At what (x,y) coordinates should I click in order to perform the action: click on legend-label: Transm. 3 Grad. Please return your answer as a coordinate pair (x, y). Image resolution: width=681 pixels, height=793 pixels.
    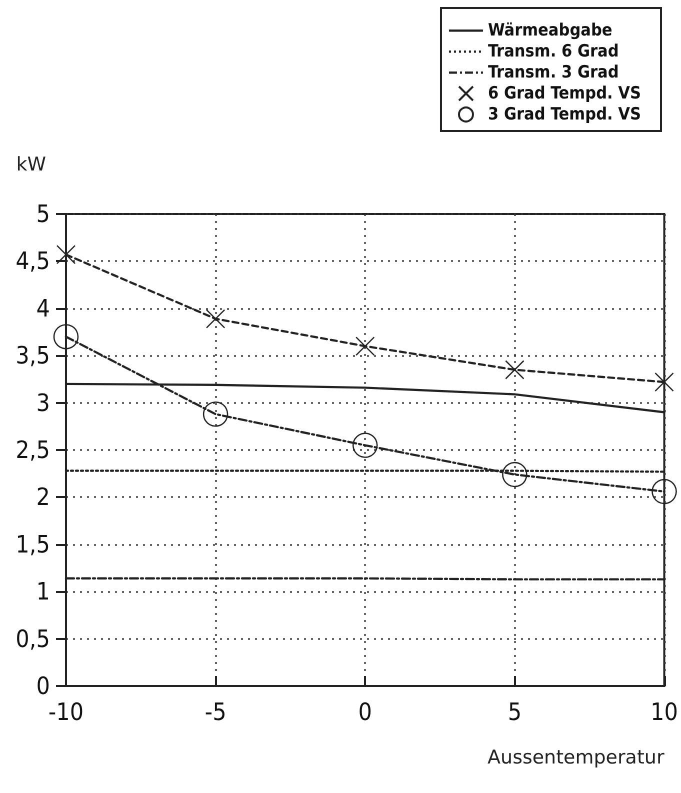
    Looking at the image, I should click on (553, 72).